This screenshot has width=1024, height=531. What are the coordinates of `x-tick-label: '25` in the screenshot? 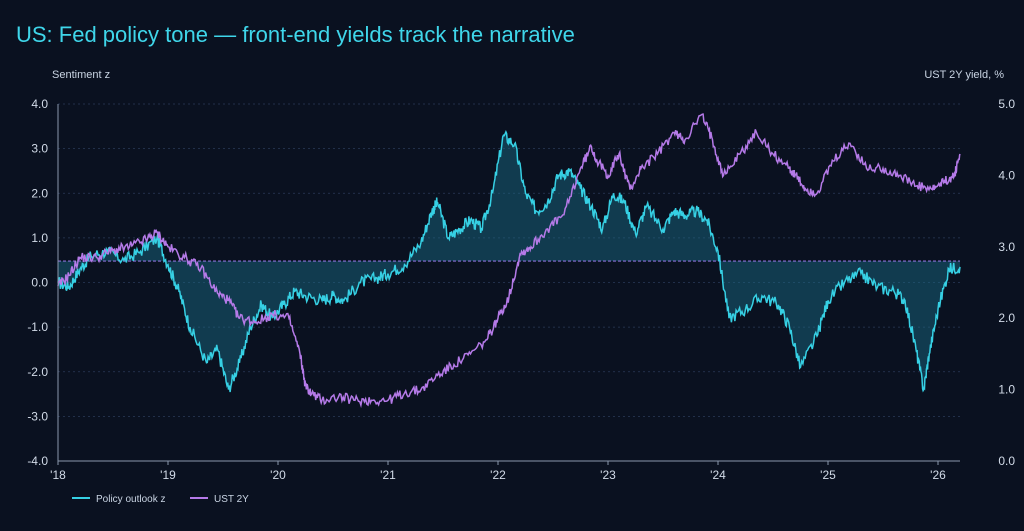 It's located at (828, 475).